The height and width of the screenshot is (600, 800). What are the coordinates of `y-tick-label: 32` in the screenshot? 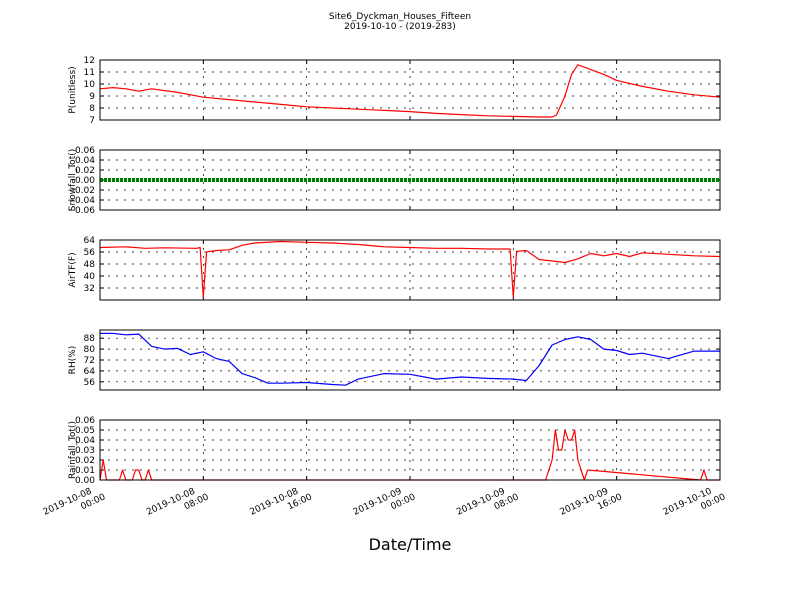 It's located at (89, 289).